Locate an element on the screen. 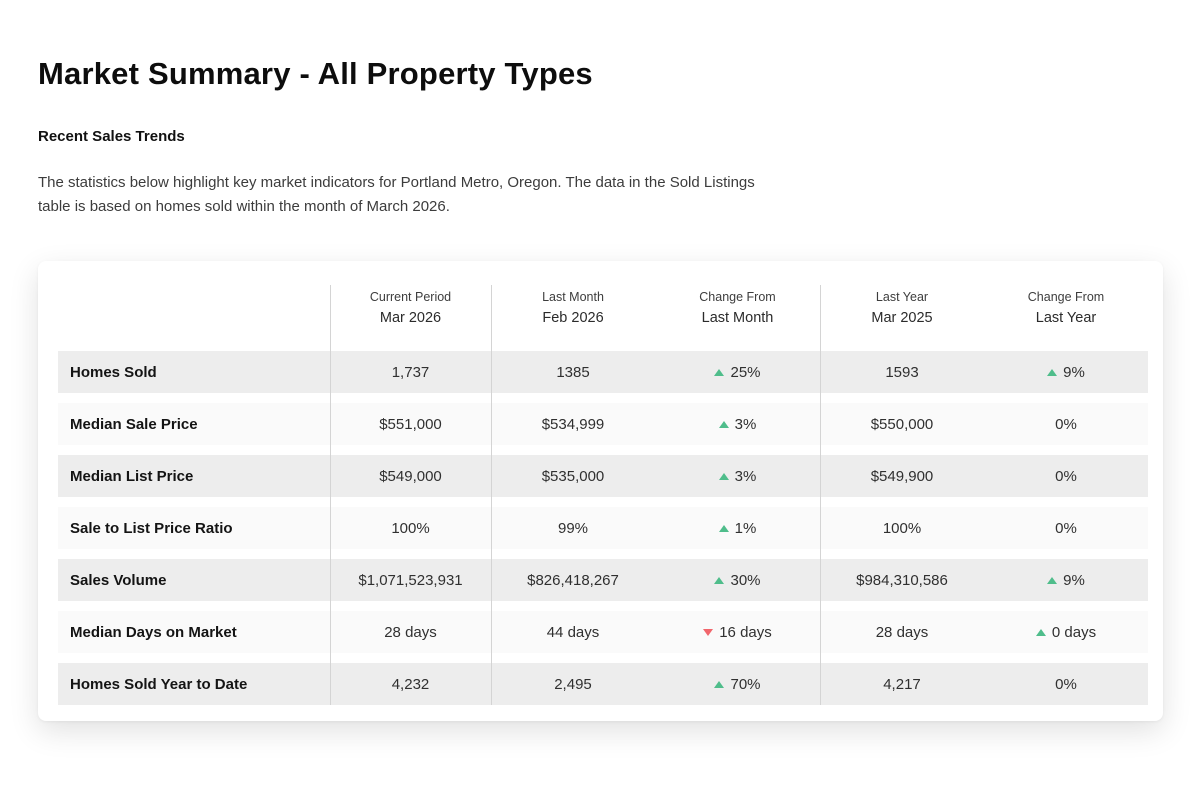 The height and width of the screenshot is (803, 1202). current-period-value: $1,071,523,931 is located at coordinates (410, 580).